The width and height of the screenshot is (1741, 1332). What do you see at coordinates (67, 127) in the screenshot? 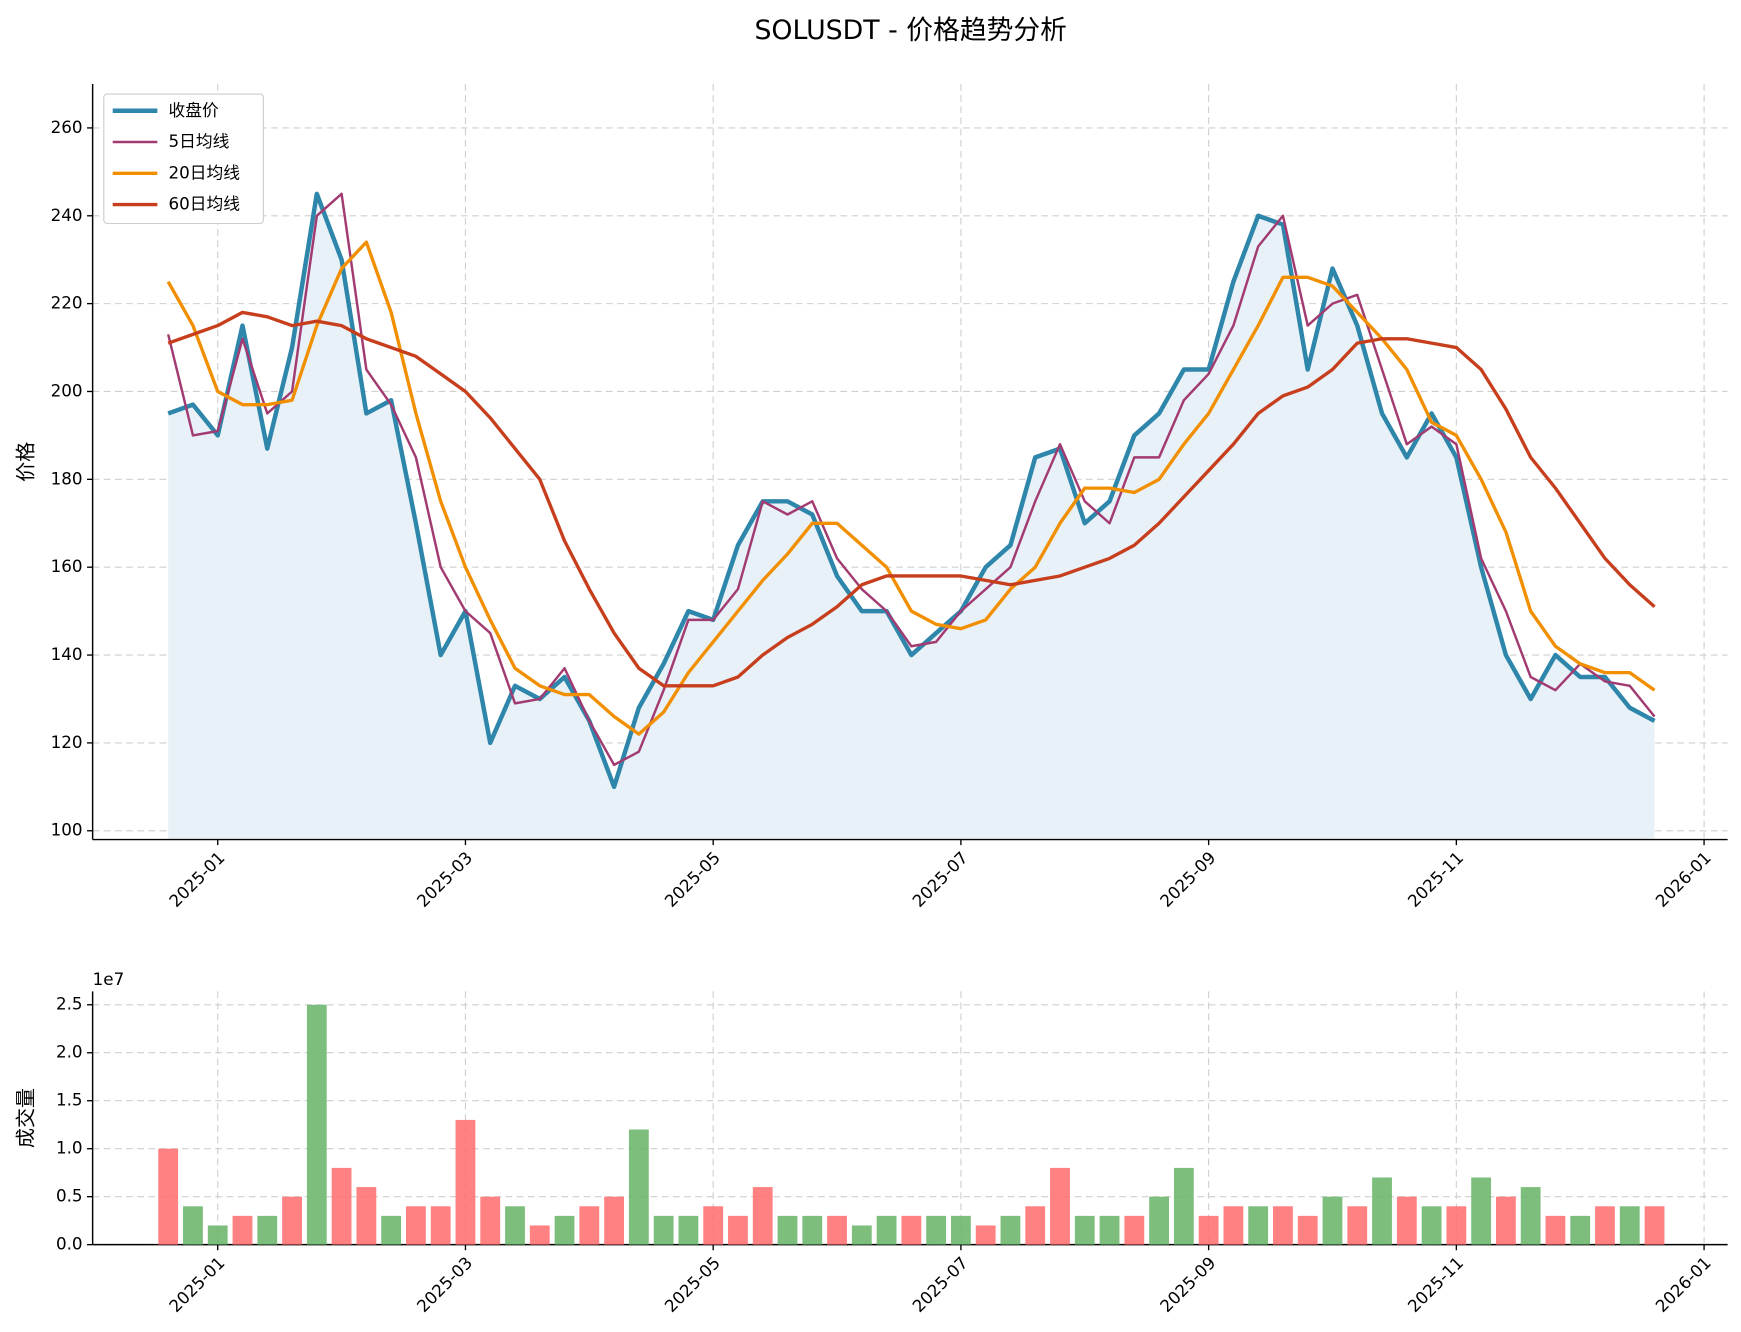
I see `y-tick-label: 260` at bounding box center [67, 127].